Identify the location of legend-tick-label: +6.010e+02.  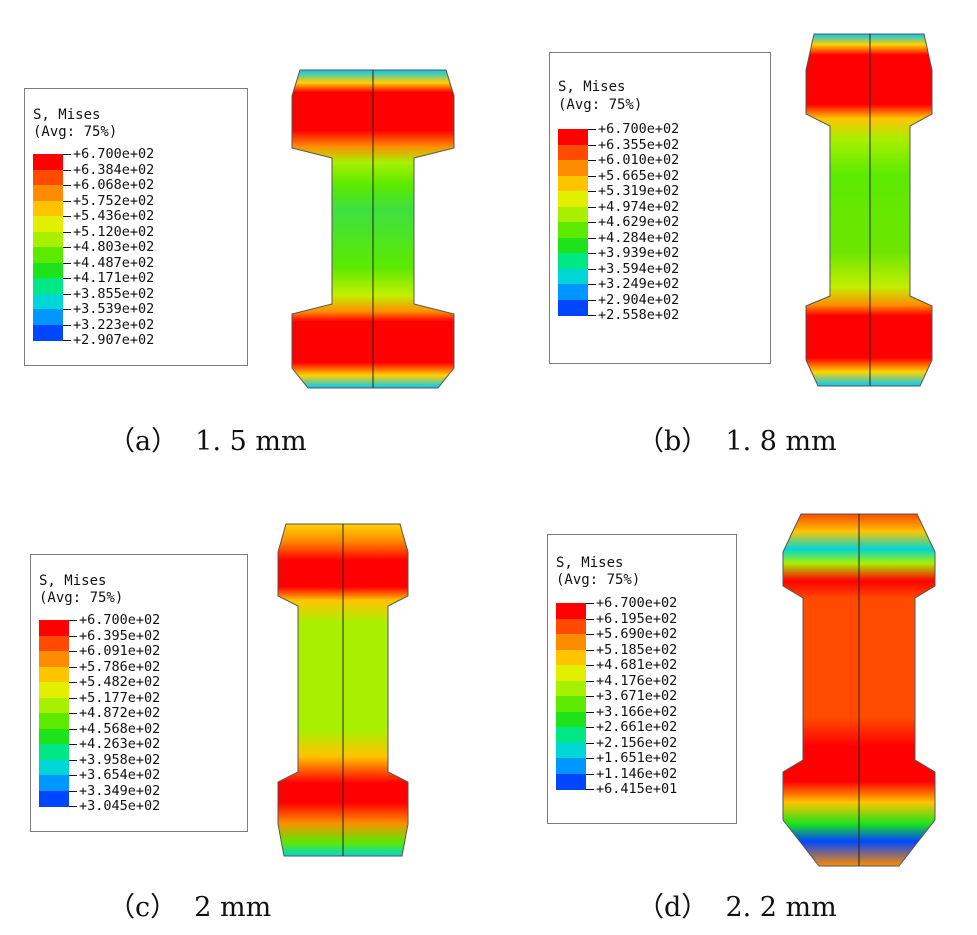
(639, 160).